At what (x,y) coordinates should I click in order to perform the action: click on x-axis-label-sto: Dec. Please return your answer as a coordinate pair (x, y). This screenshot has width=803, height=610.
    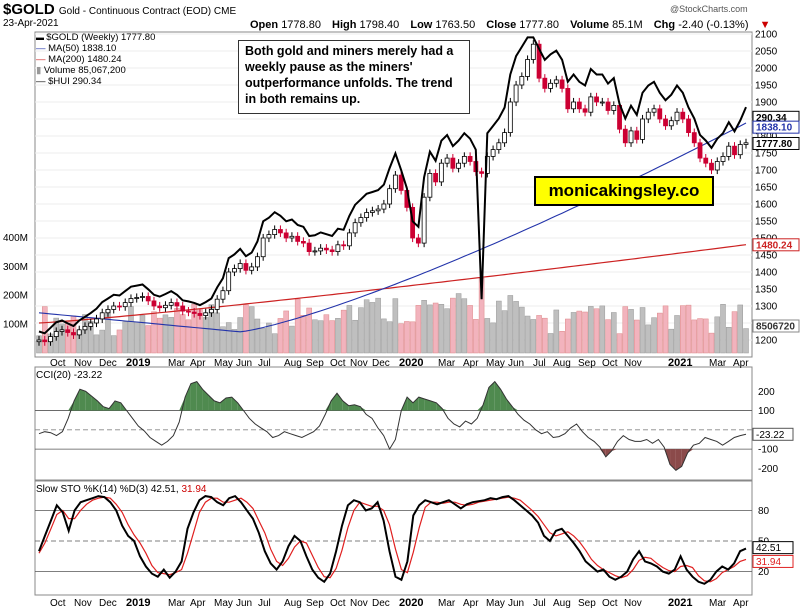
    Looking at the image, I should click on (108, 603).